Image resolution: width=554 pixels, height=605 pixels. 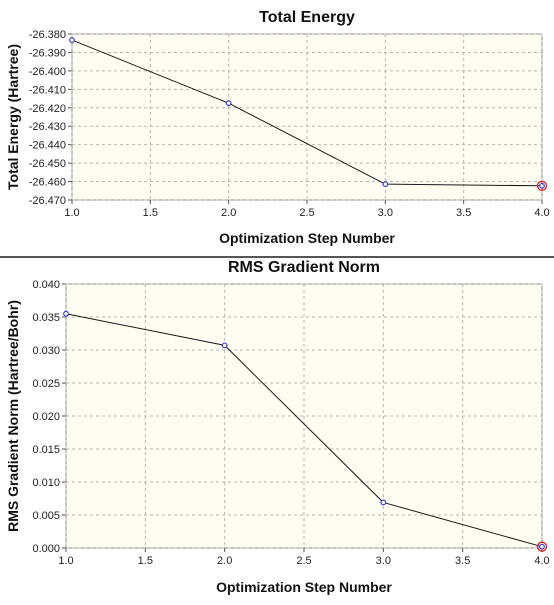 I want to click on y-tick-label: -26.380, so click(x=47, y=35).